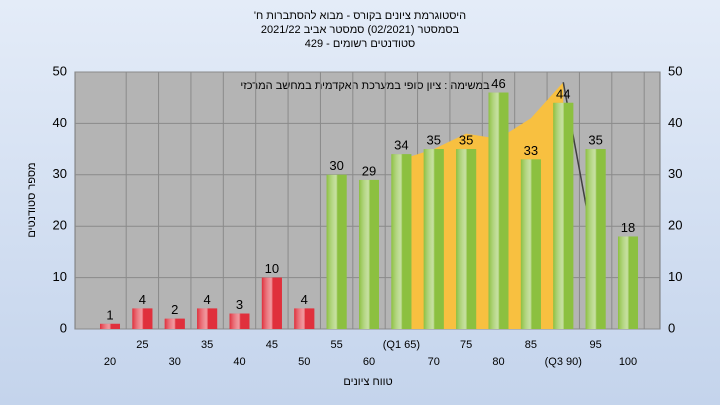  Describe the element at coordinates (360, 44) in the screenshot. I see `subtitle: סטודנטים רשומים - 429` at that location.